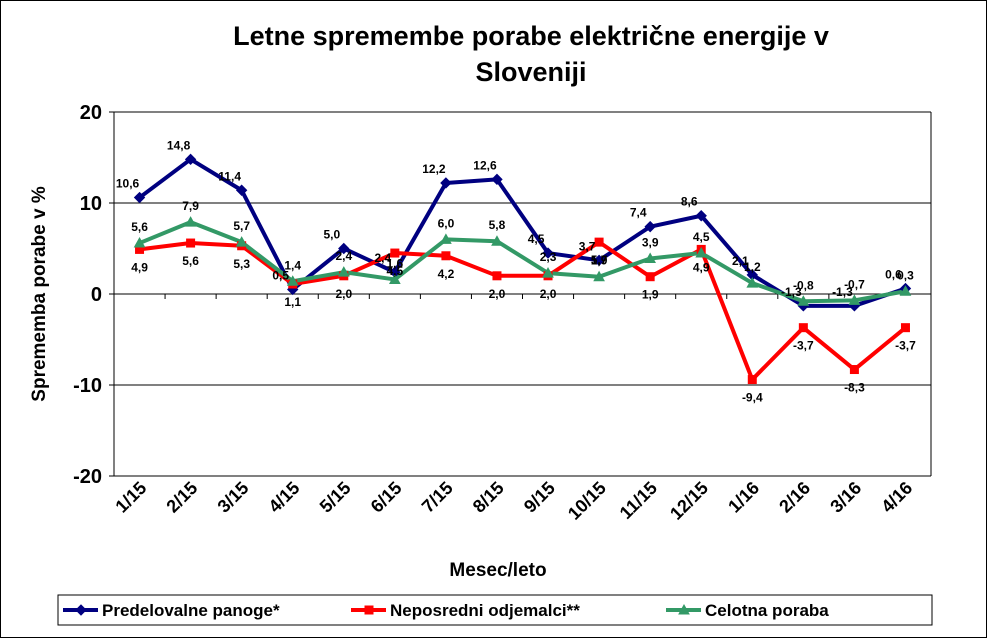  I want to click on data-label-series-0: 8,6, so click(689, 202).